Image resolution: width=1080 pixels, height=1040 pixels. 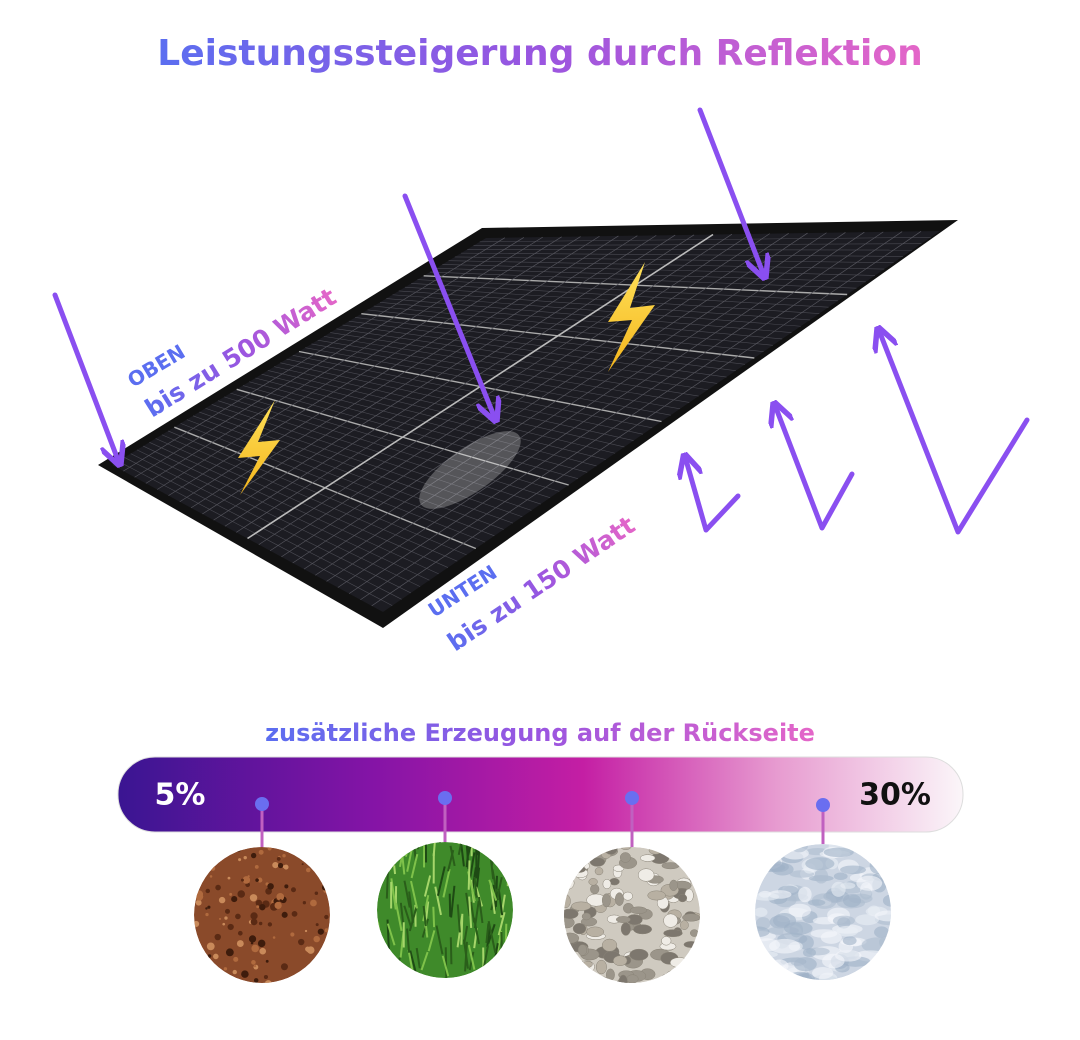 I want to click on glare, so click(x=470, y=470).